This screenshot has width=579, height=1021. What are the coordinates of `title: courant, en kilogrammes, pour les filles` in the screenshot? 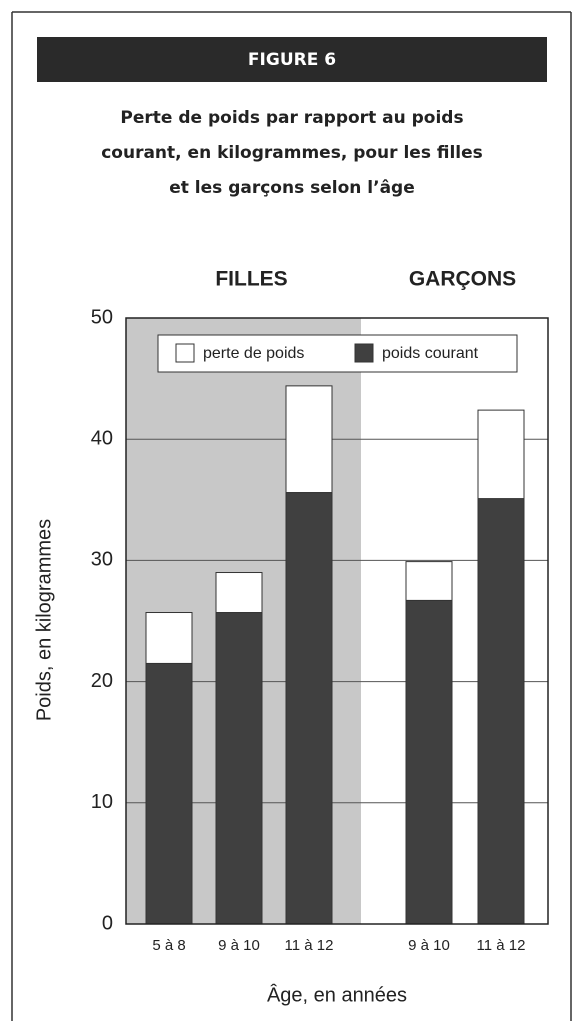 It's located at (292, 153).